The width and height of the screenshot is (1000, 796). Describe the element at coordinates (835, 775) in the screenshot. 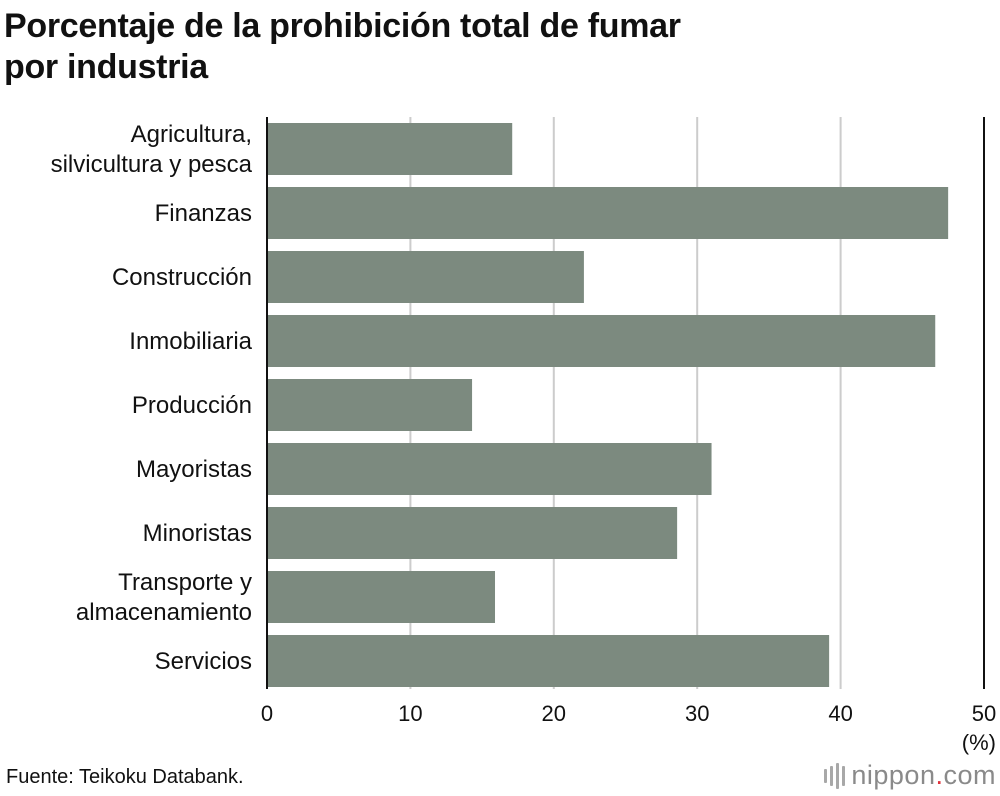

I see `nippon-logo-mark-icon` at that location.